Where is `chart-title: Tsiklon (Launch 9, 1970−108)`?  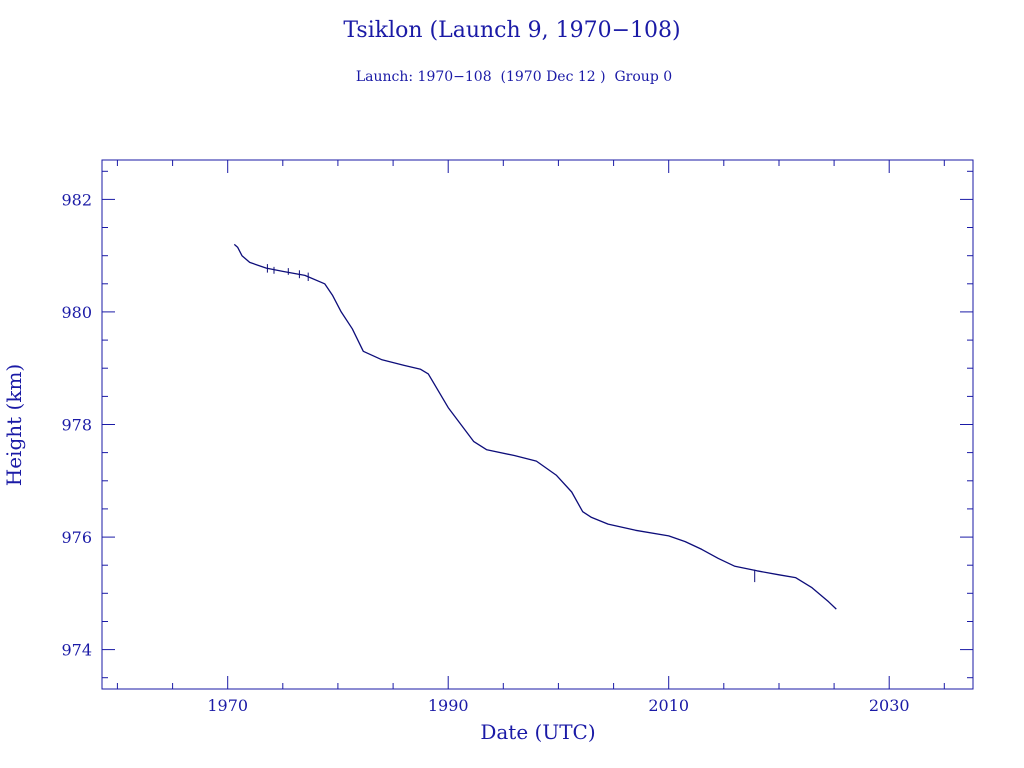 chart-title: Tsiklon (Launch 9, 1970−108) is located at coordinates (511, 30).